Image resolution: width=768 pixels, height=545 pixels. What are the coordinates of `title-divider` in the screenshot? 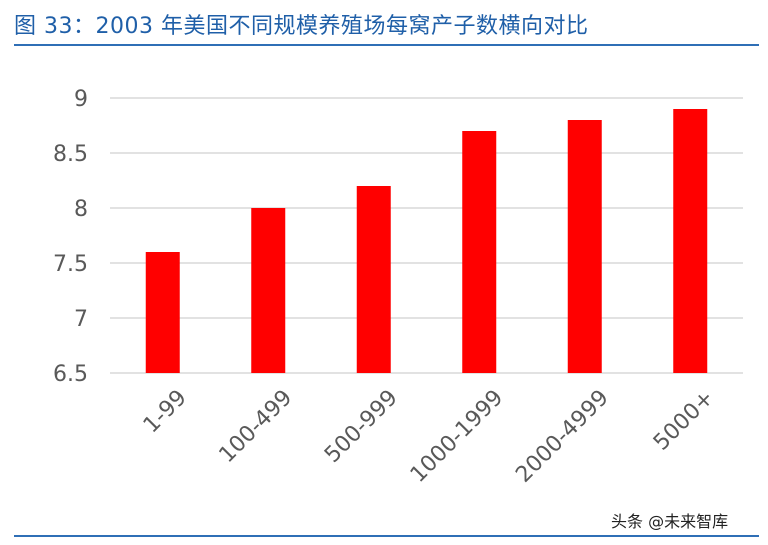 It's located at (386, 45).